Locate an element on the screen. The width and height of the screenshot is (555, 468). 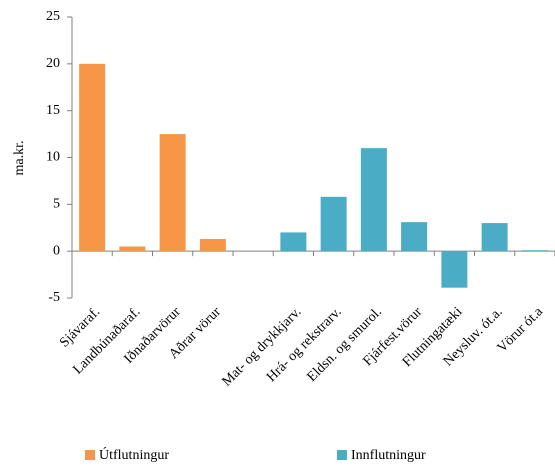
y-tick-label: 15 is located at coordinates (53, 110).